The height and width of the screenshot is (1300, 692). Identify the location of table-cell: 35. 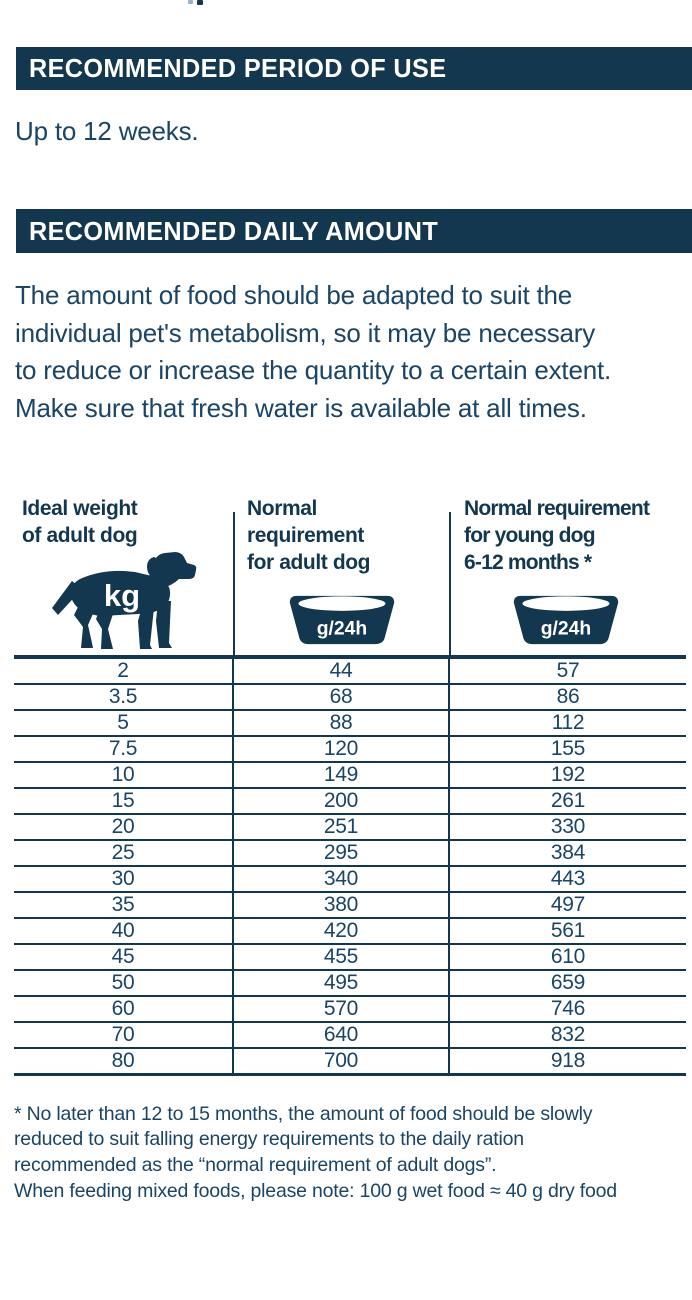
(123, 905).